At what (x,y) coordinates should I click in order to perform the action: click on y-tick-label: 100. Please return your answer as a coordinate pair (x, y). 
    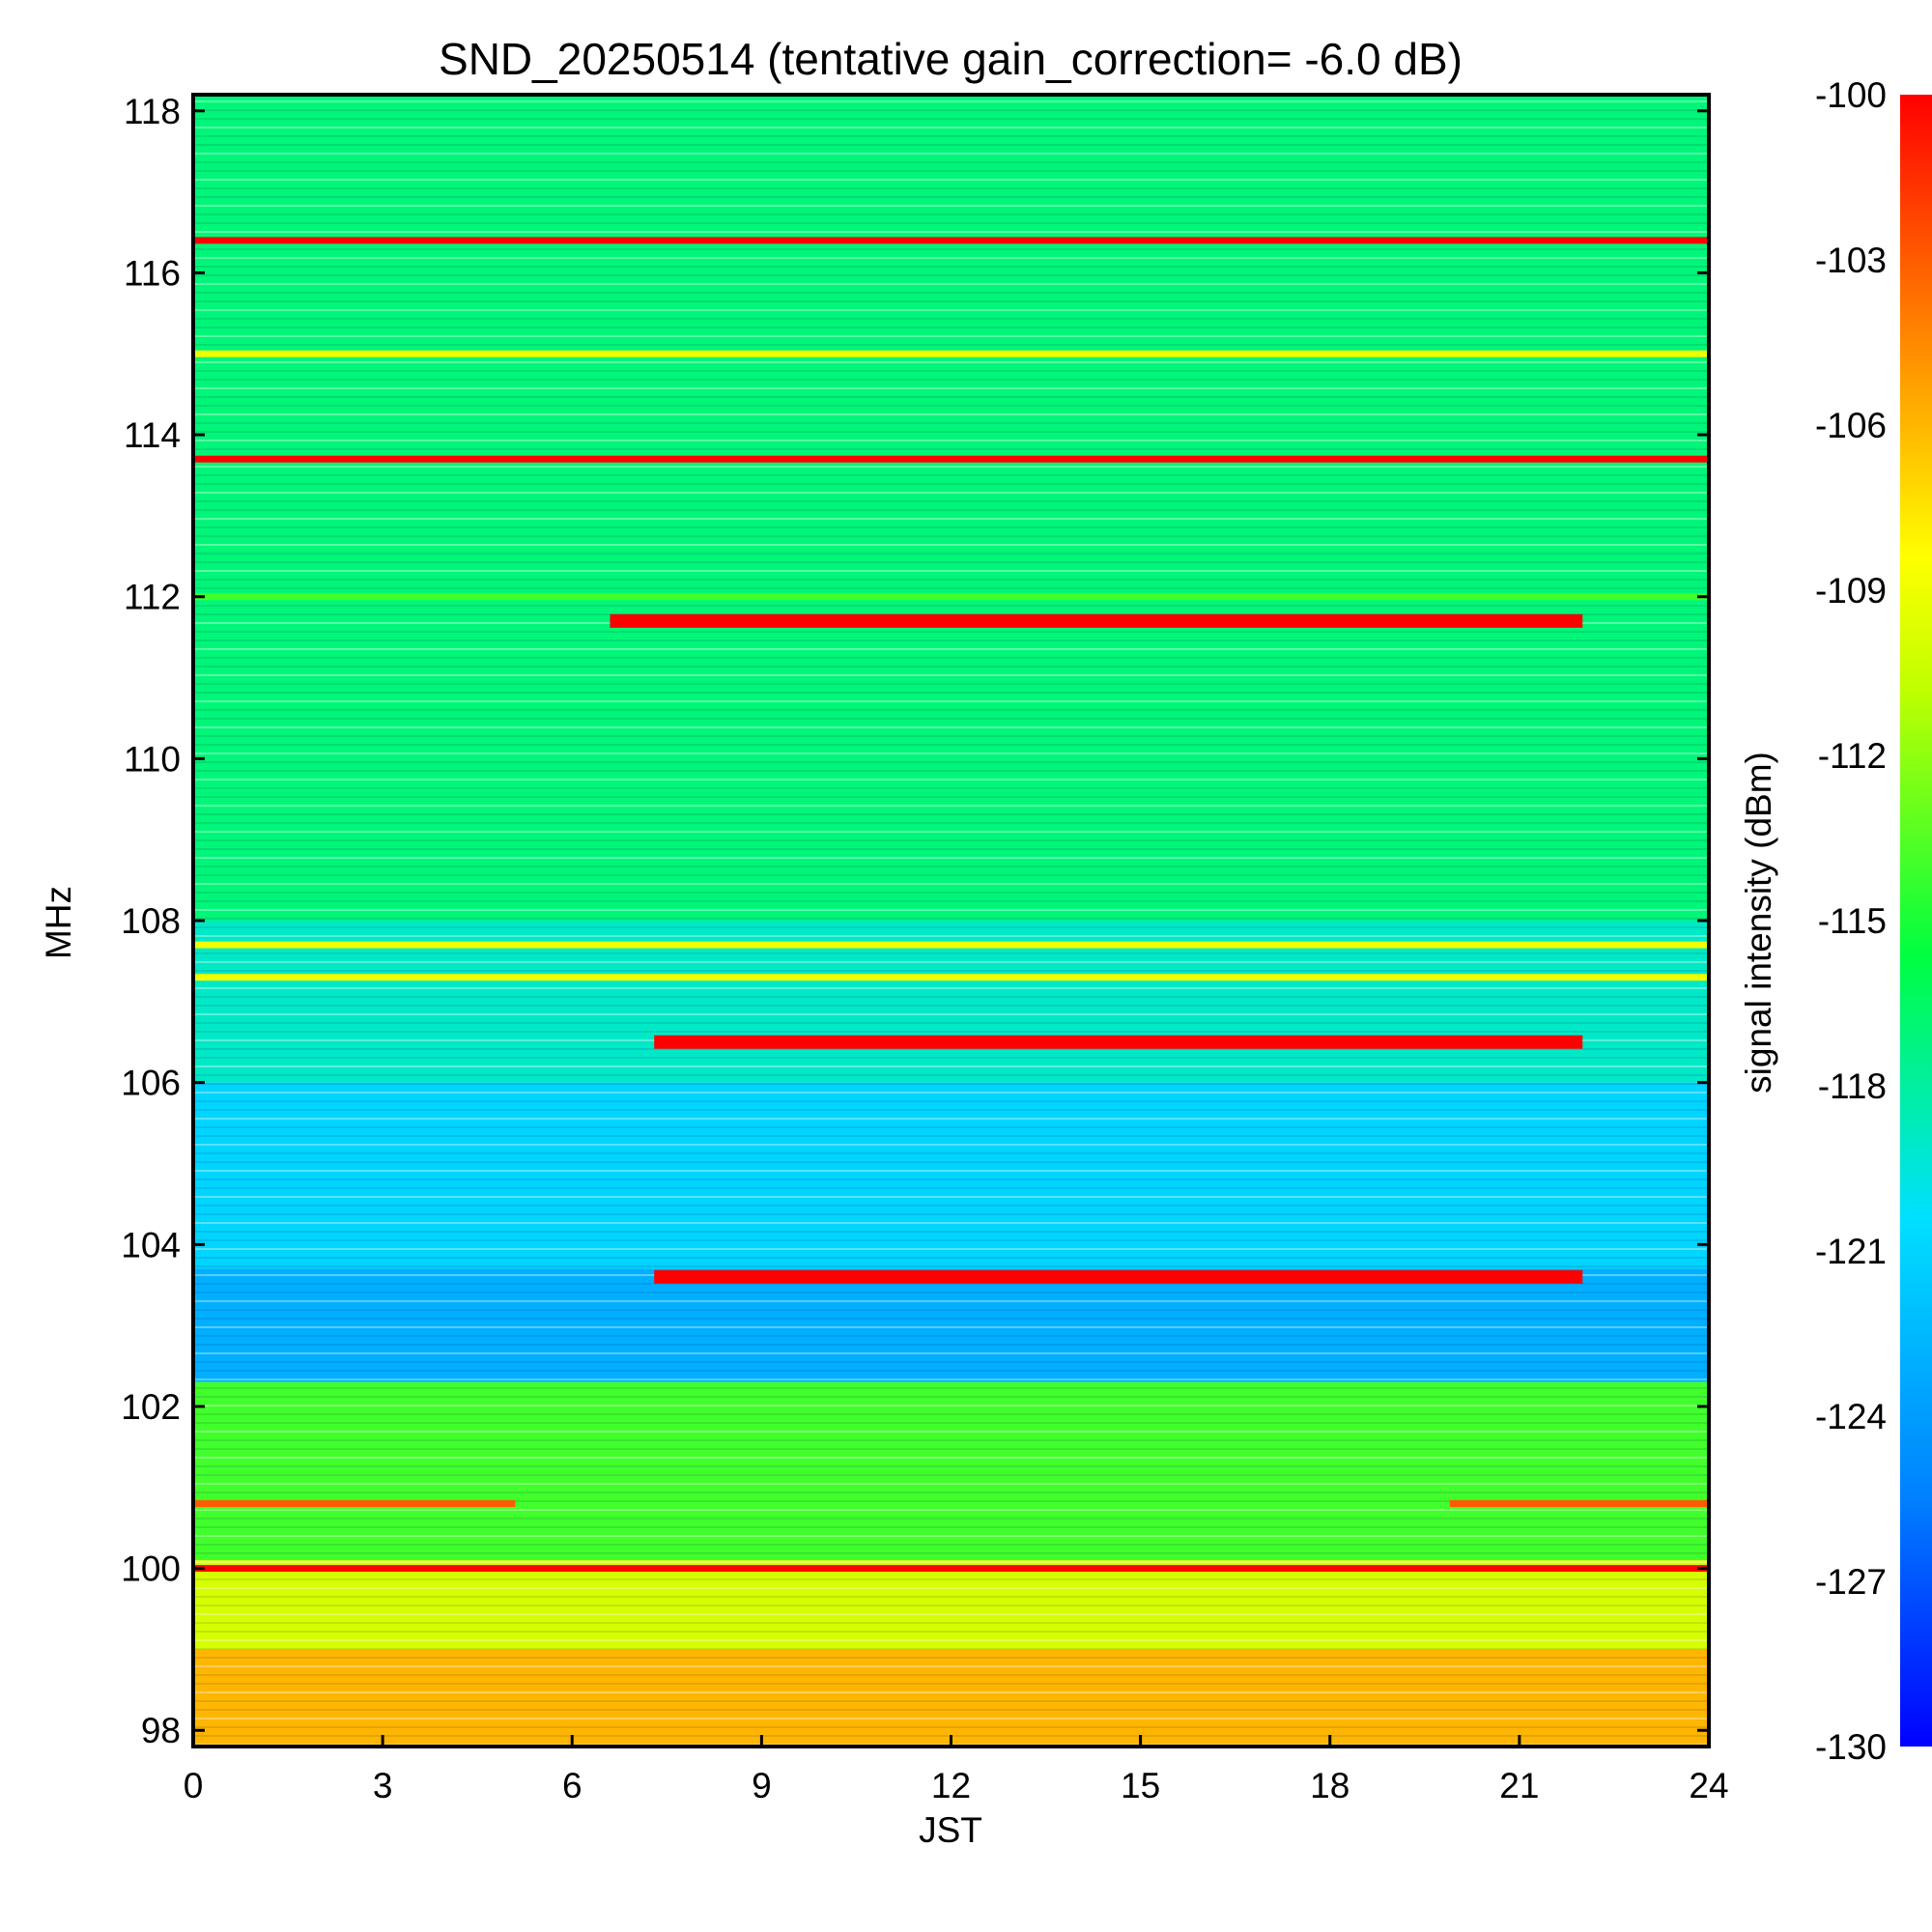
    Looking at the image, I should click on (151, 1569).